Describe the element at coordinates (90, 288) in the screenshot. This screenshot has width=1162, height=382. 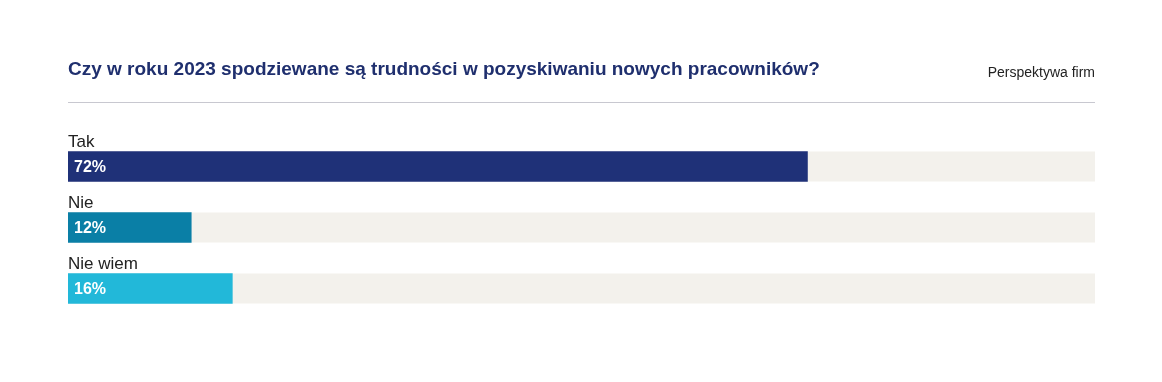
I see `data-label: 16%` at that location.